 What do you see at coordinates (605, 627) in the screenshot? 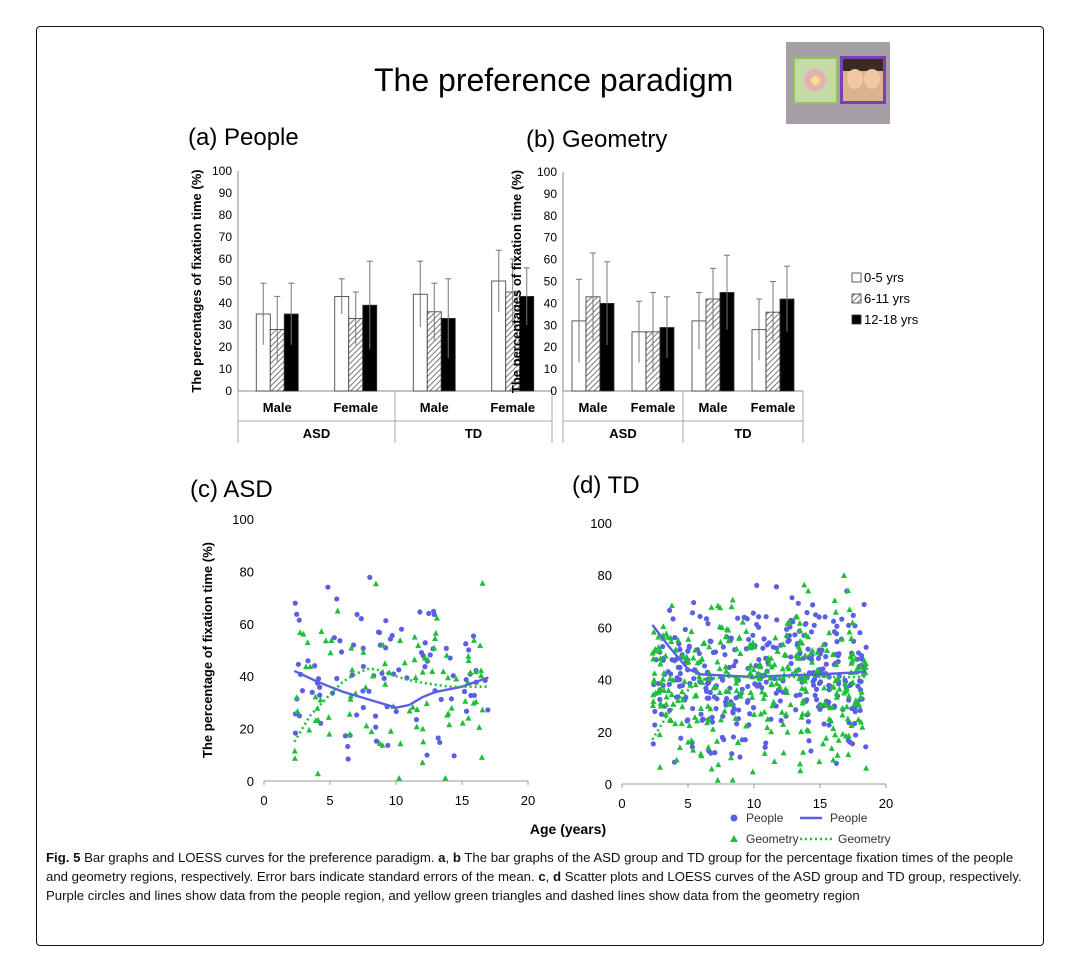
I see `y-tick-label: 60` at bounding box center [605, 627].